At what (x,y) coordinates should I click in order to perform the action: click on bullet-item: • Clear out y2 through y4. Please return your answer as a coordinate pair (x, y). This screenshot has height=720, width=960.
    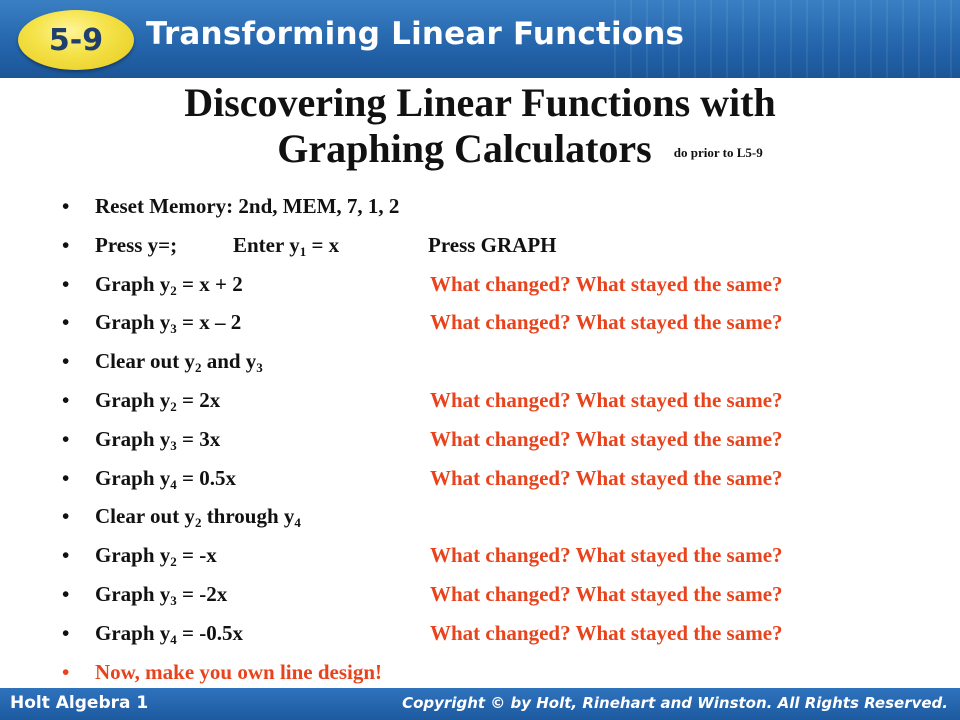
    Looking at the image, I should click on (502, 520).